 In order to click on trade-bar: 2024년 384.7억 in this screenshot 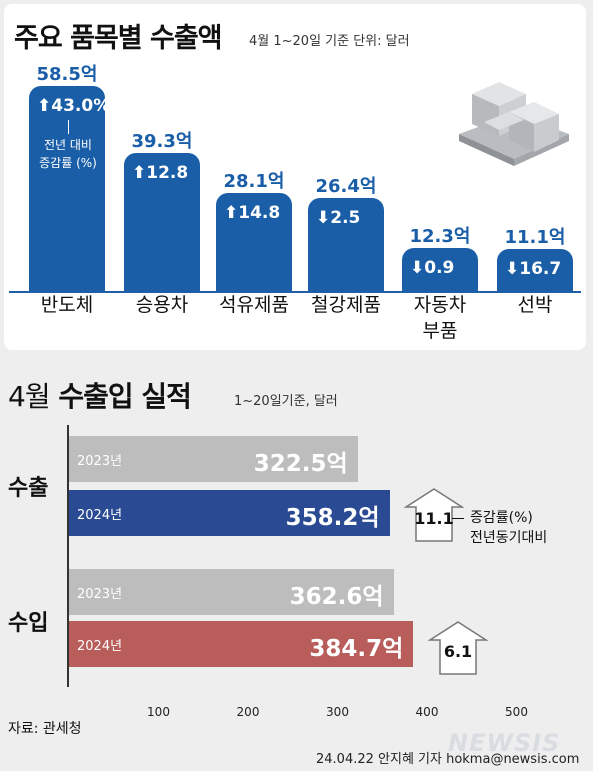, I will do `click(241, 644)`.